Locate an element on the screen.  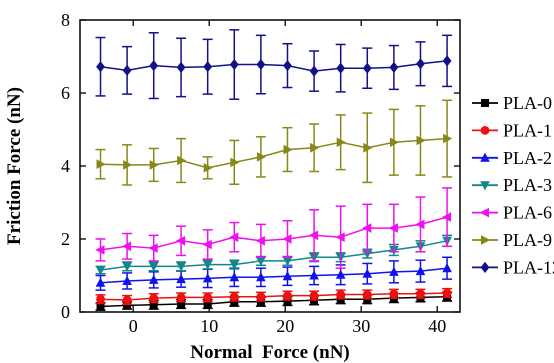
legend-label: PLA-12 is located at coordinates (528, 267).